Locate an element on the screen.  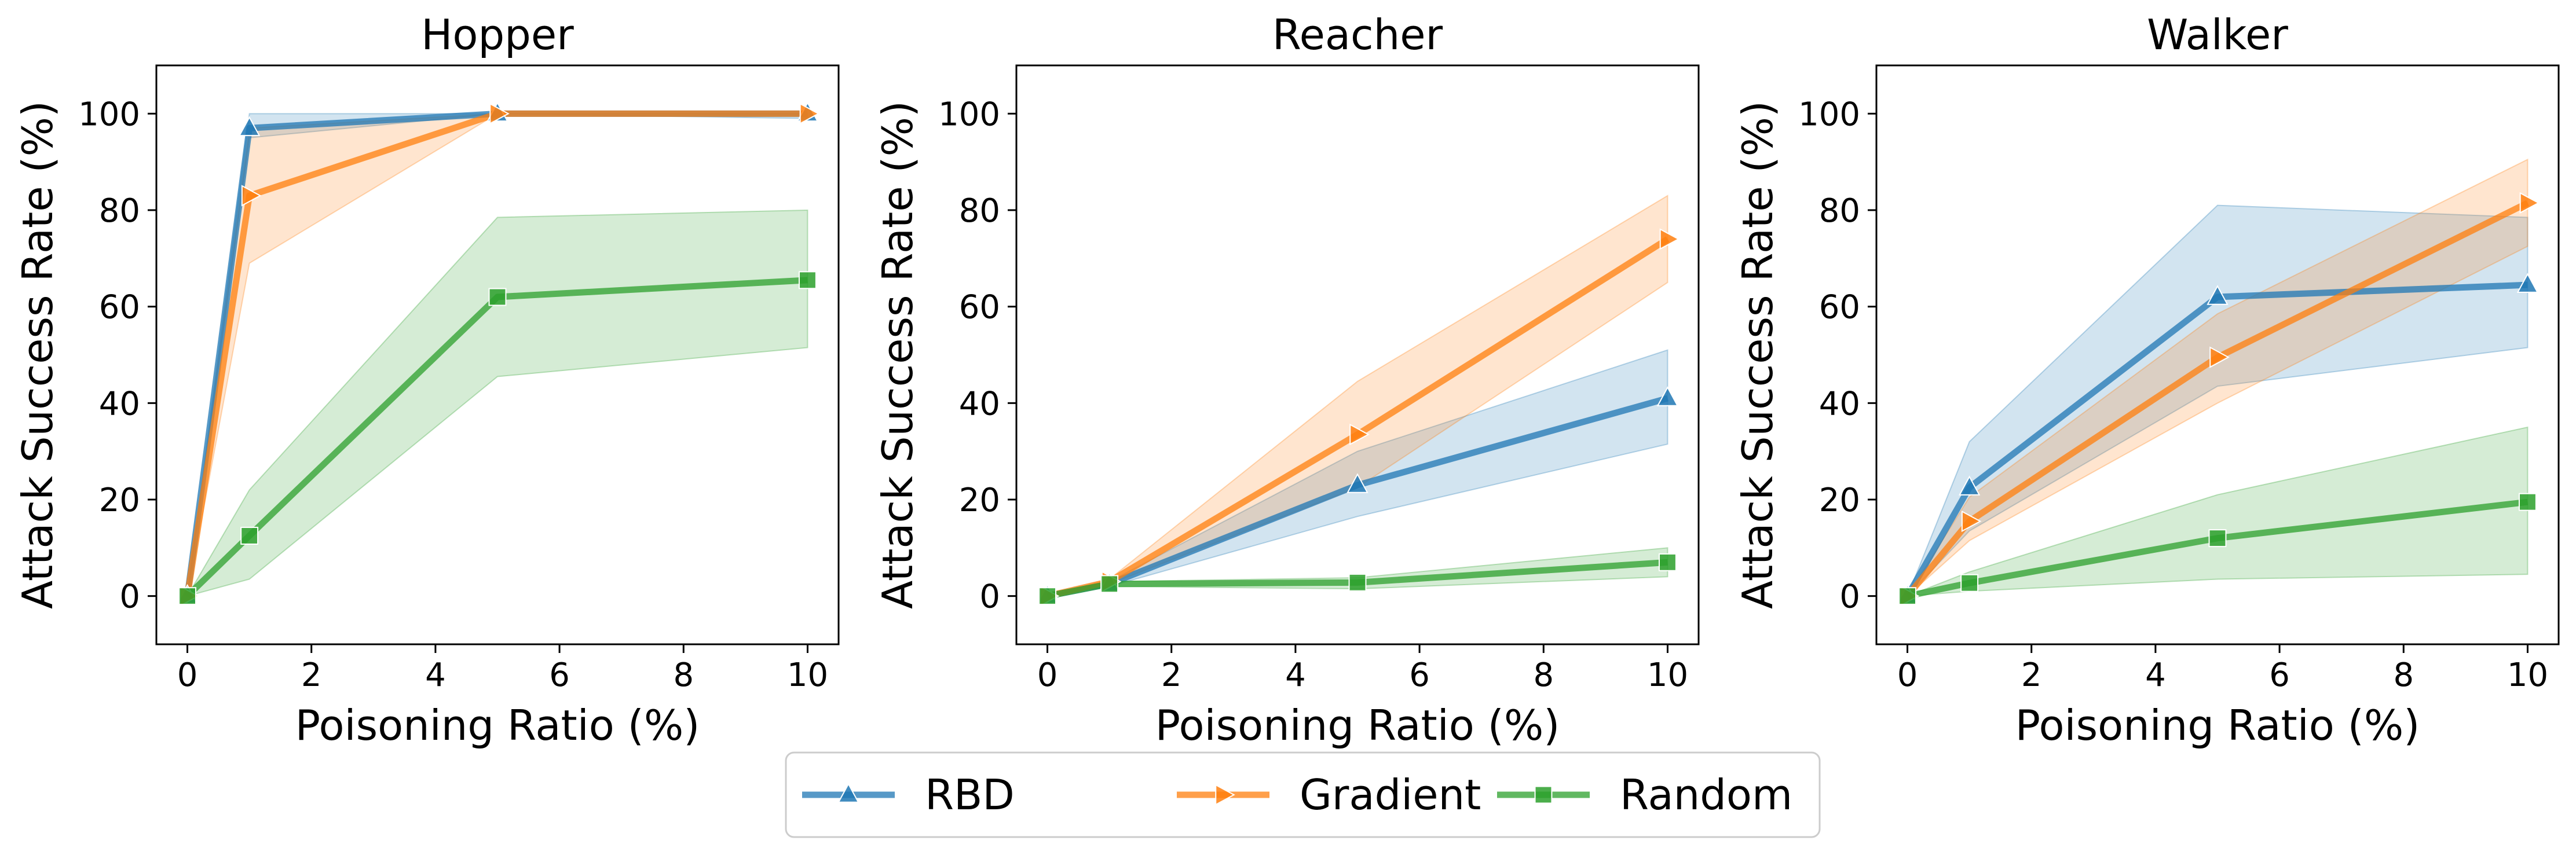
legend-marker-random is located at coordinates (1543, 795).